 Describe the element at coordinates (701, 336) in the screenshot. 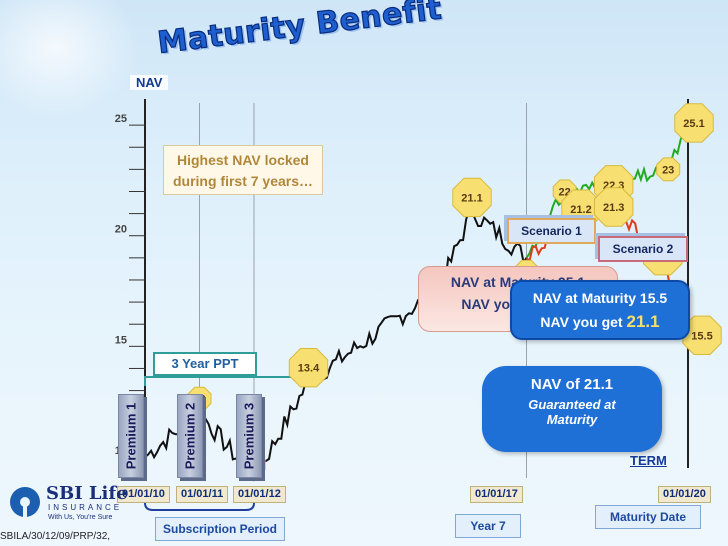

I see `value-label: 15.5` at that location.